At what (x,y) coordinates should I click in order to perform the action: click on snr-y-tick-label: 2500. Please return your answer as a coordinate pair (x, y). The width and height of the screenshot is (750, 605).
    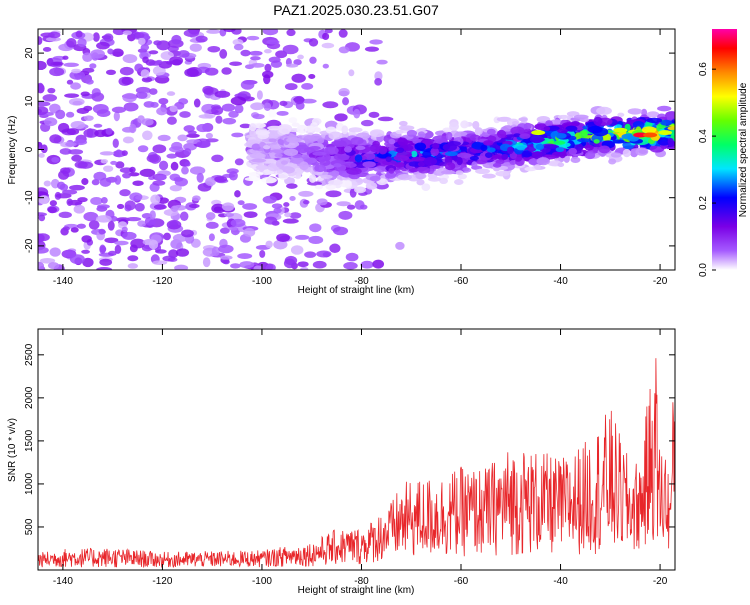
    Looking at the image, I should click on (29, 354).